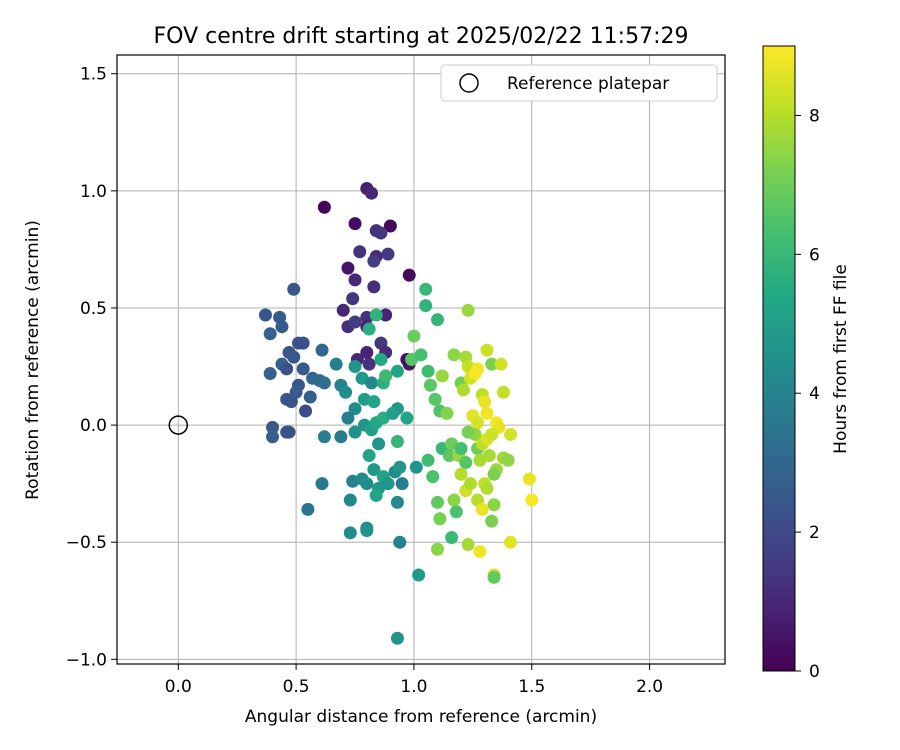  What do you see at coordinates (86, 543) in the screenshot?
I see `y-tick-label: −0.5` at bounding box center [86, 543].